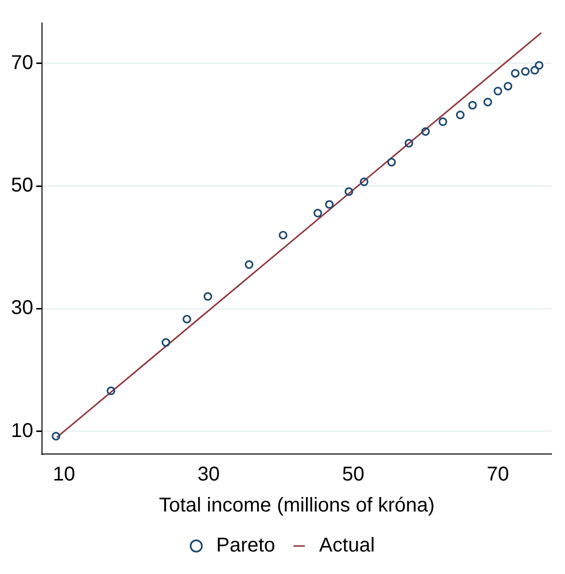  Describe the element at coordinates (498, 475) in the screenshot. I see `x-tick-label: 70` at that location.